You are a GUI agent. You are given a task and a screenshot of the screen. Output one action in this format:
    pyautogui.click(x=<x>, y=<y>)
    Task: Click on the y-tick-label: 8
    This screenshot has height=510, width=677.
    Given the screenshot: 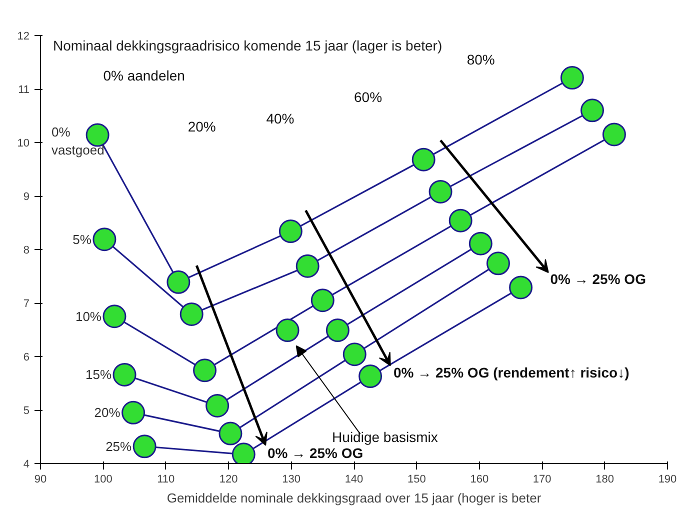 What is the action you would take?
    pyautogui.click(x=26, y=250)
    